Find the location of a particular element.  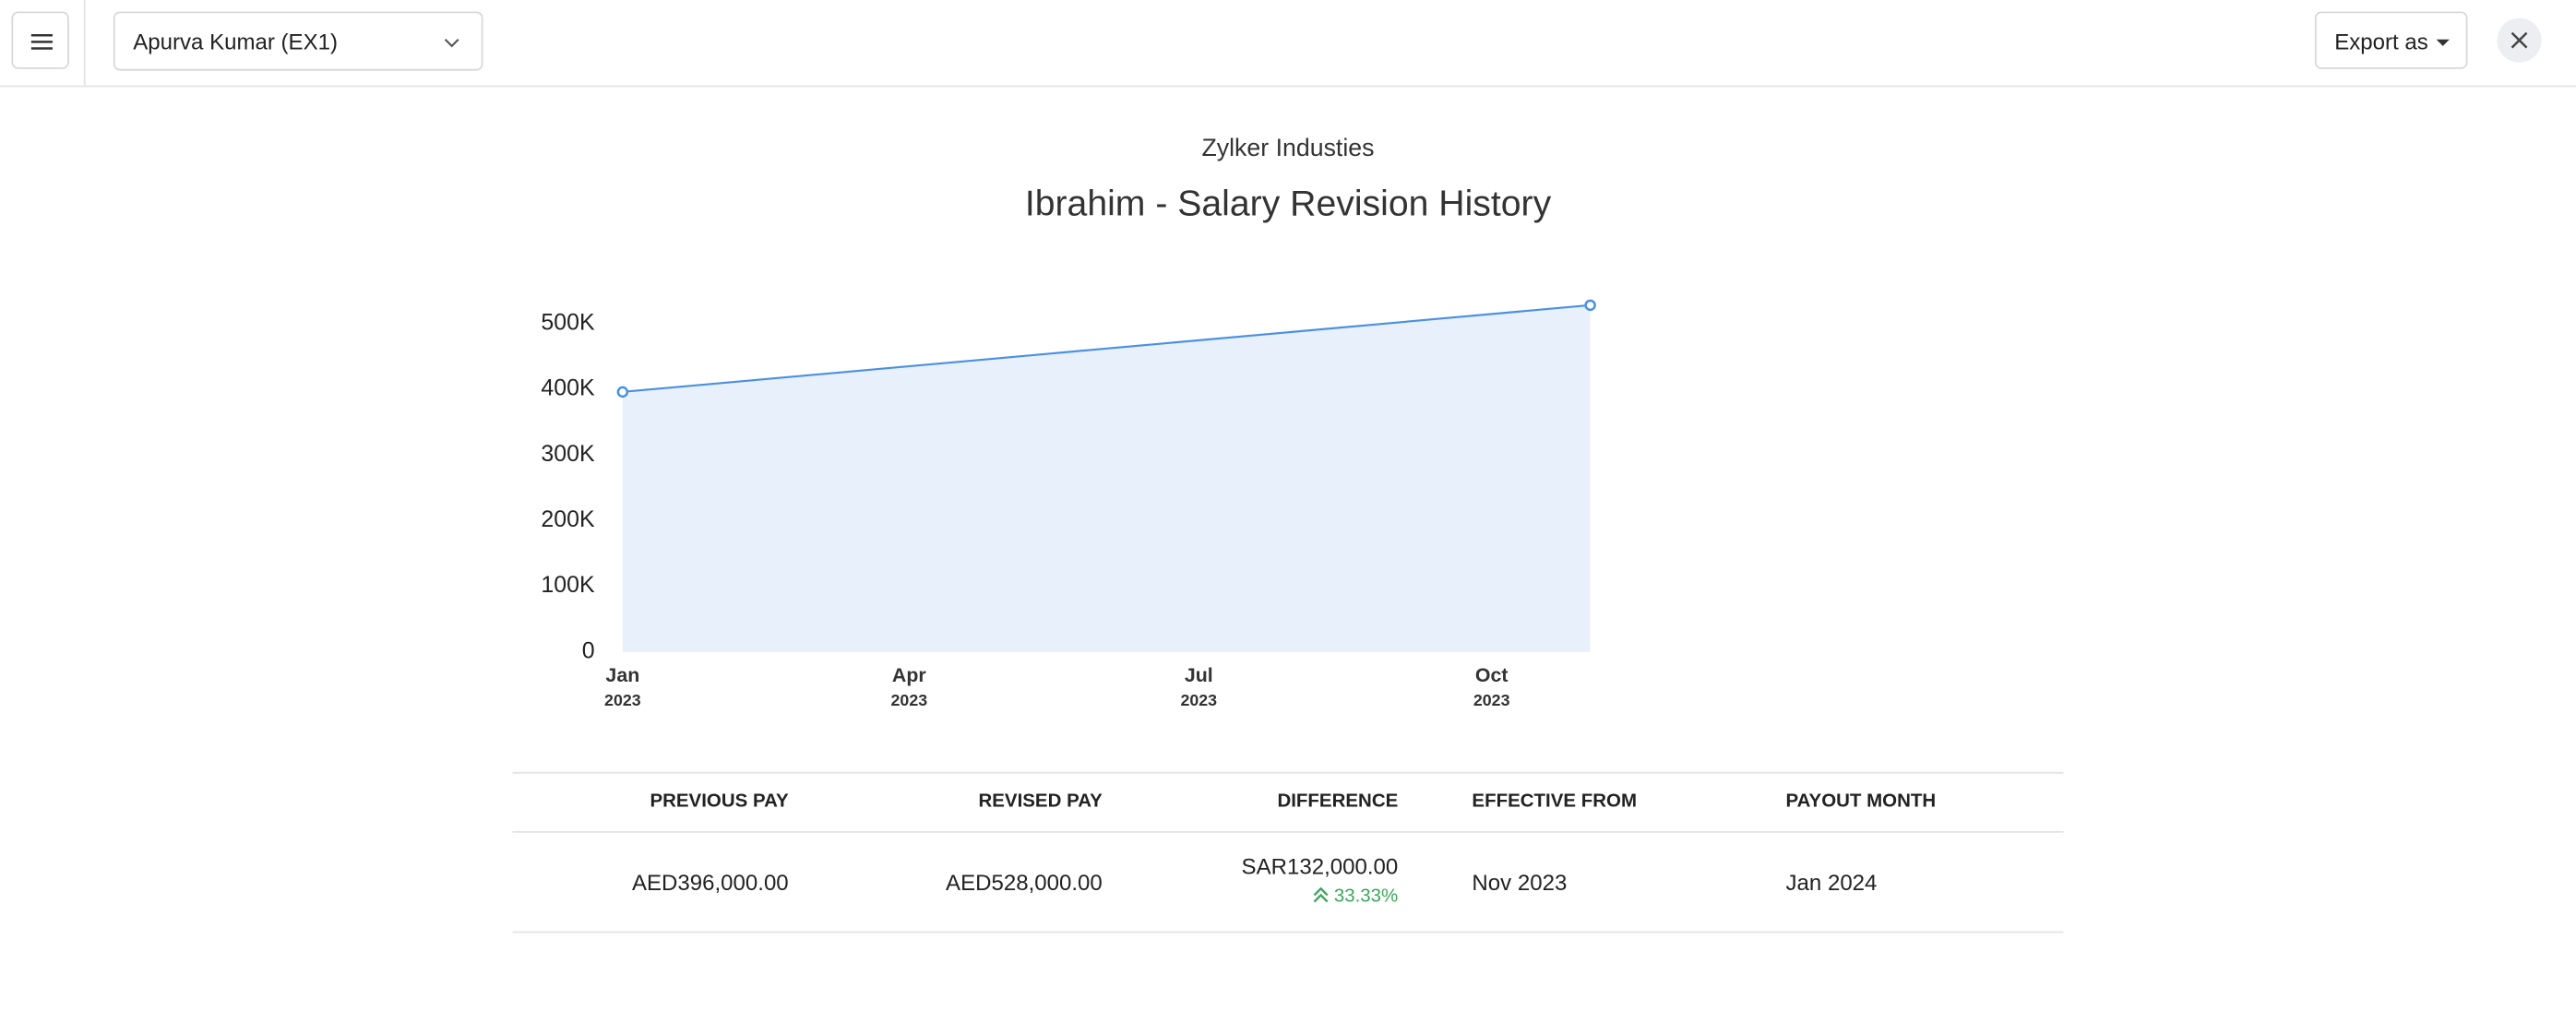

revised-pay: AED528,000.00 is located at coordinates (1024, 883).